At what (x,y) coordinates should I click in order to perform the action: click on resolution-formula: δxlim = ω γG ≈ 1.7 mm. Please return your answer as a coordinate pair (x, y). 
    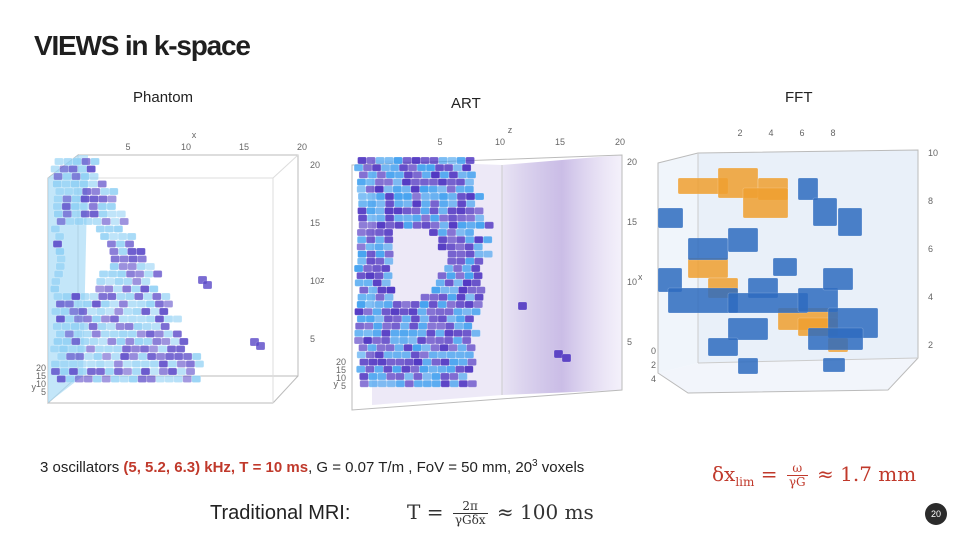
    Looking at the image, I should click on (814, 476).